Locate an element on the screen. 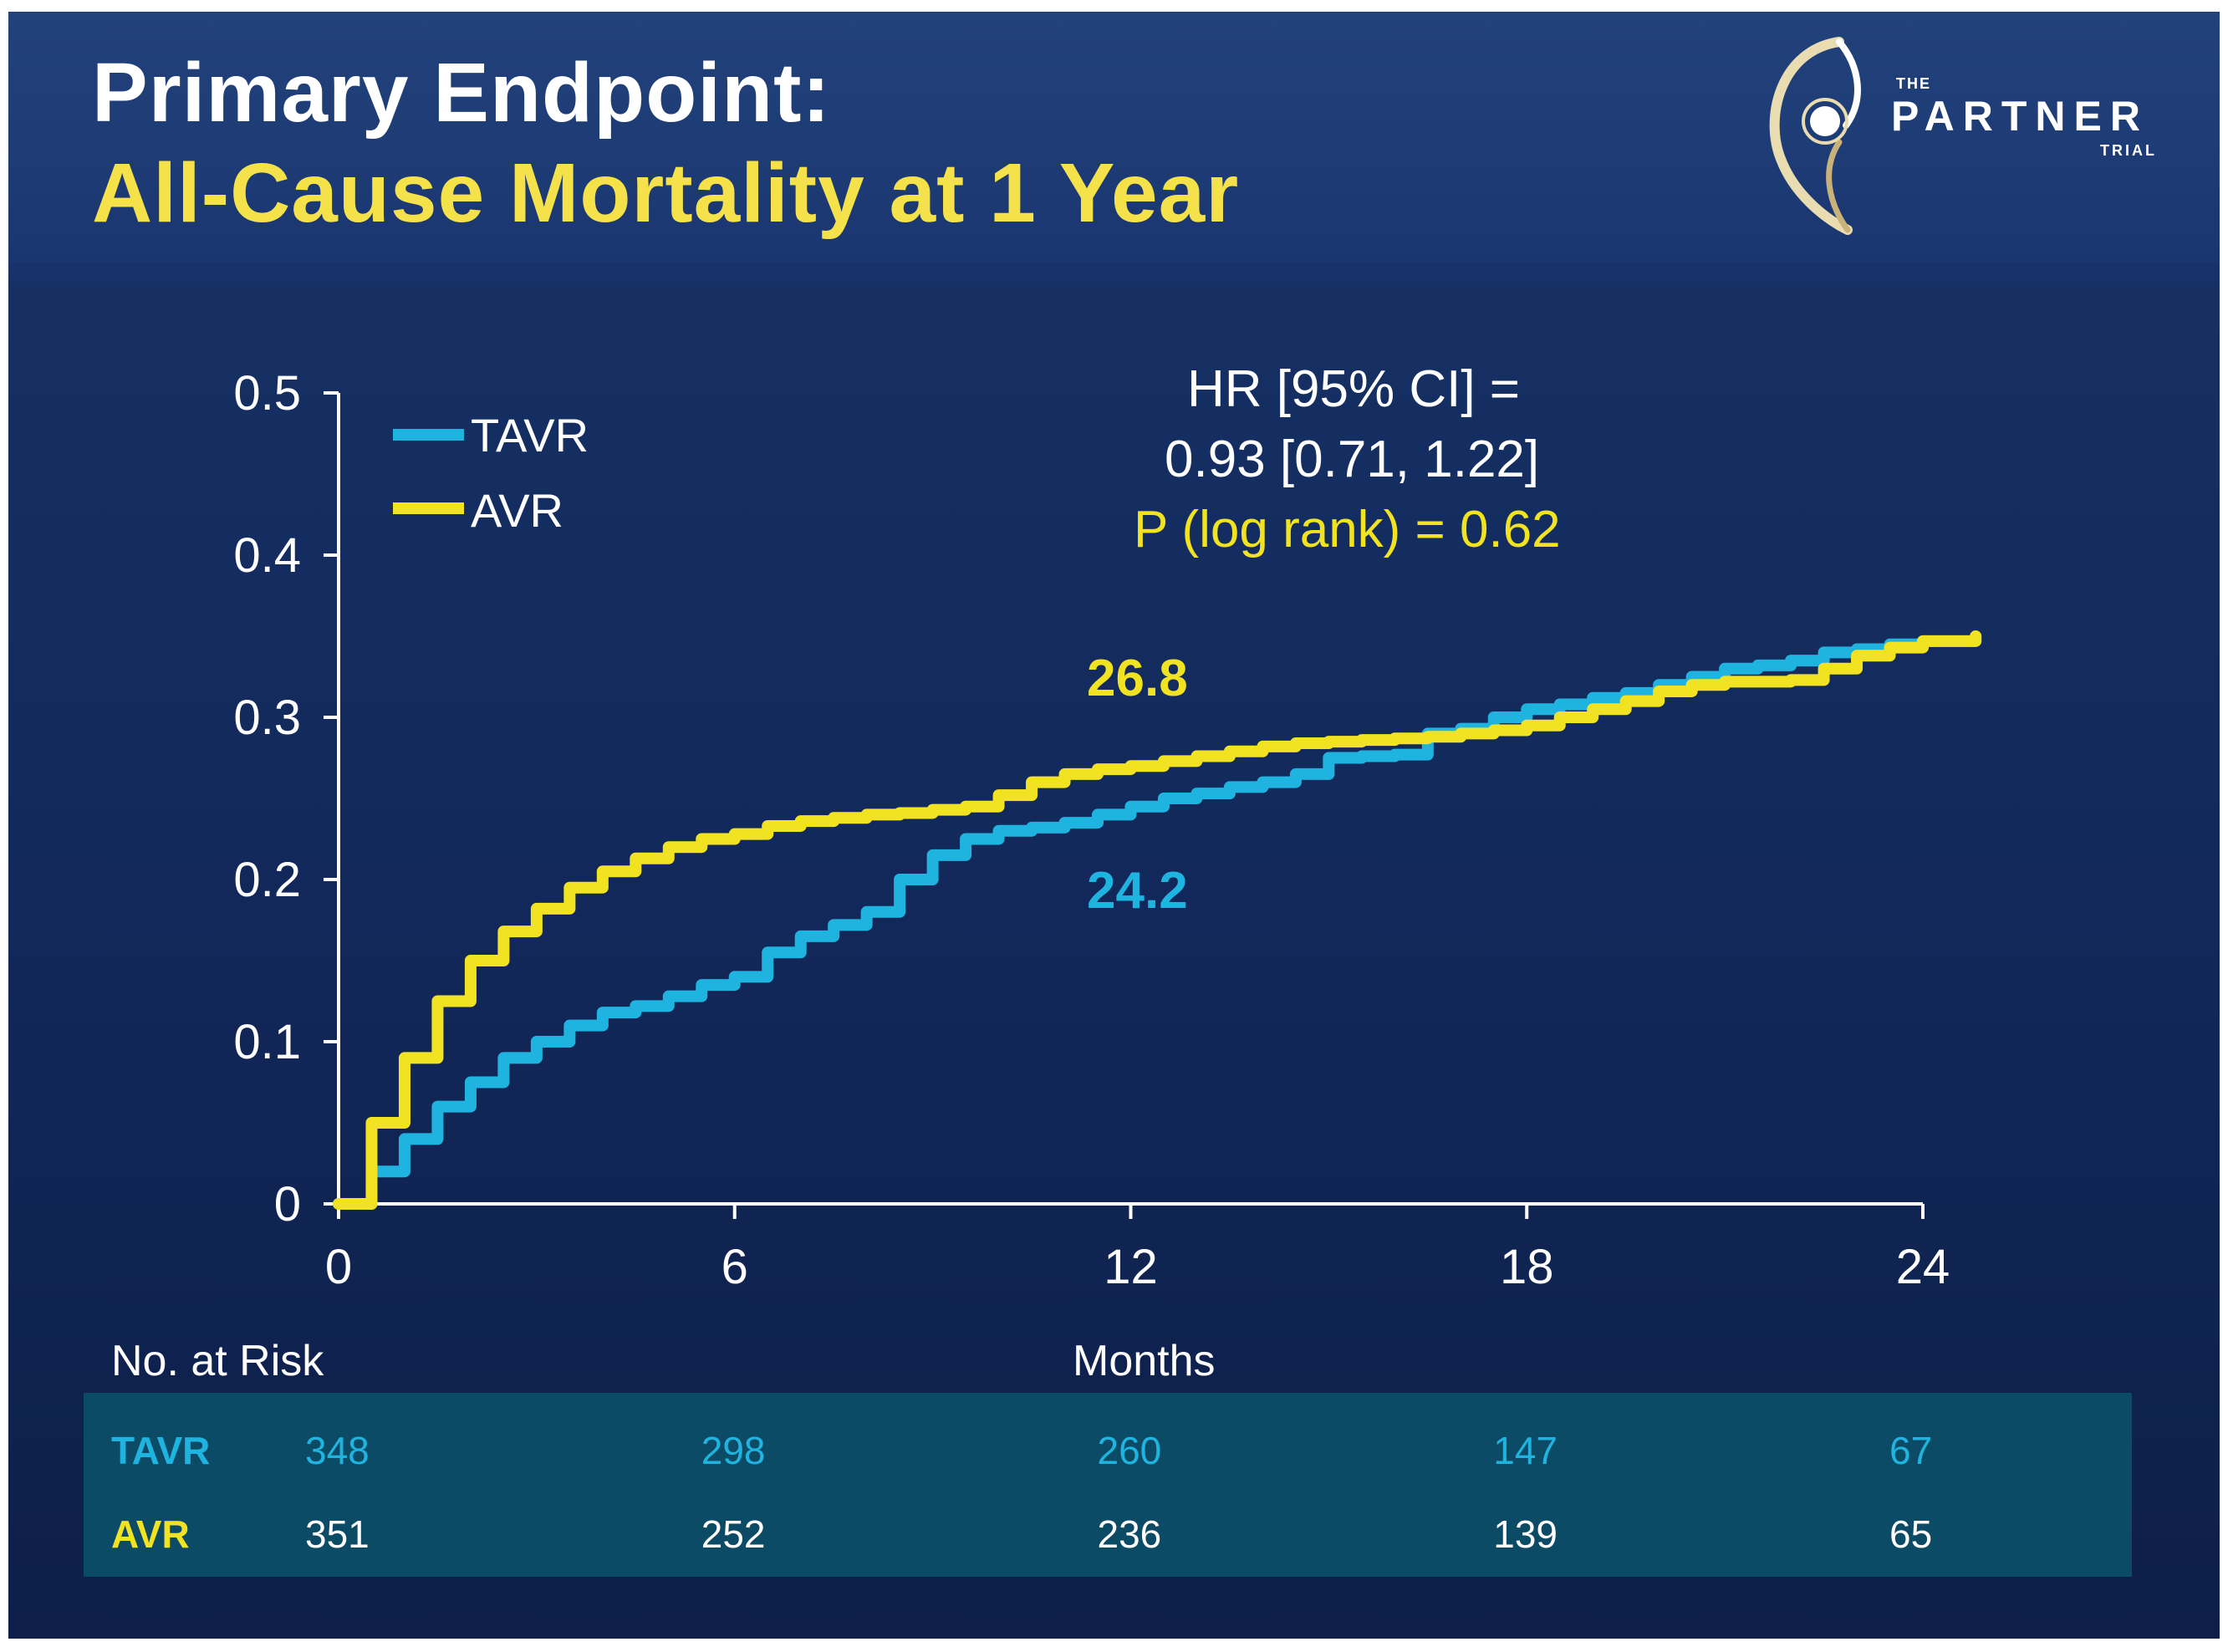 This screenshot has width=2228, height=1652. y-tick-label: 0.2 is located at coordinates (267, 880).